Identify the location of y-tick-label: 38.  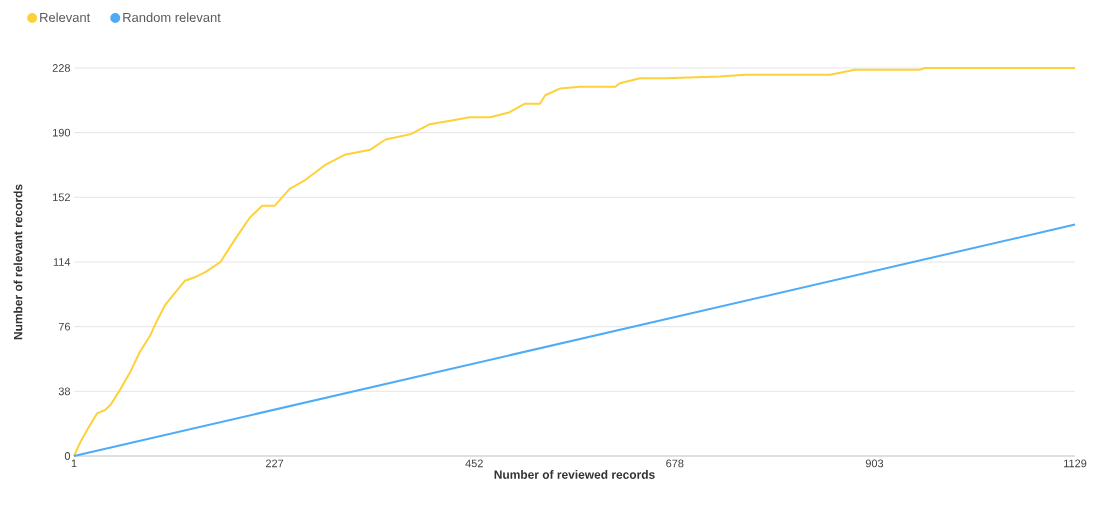
(64, 391).